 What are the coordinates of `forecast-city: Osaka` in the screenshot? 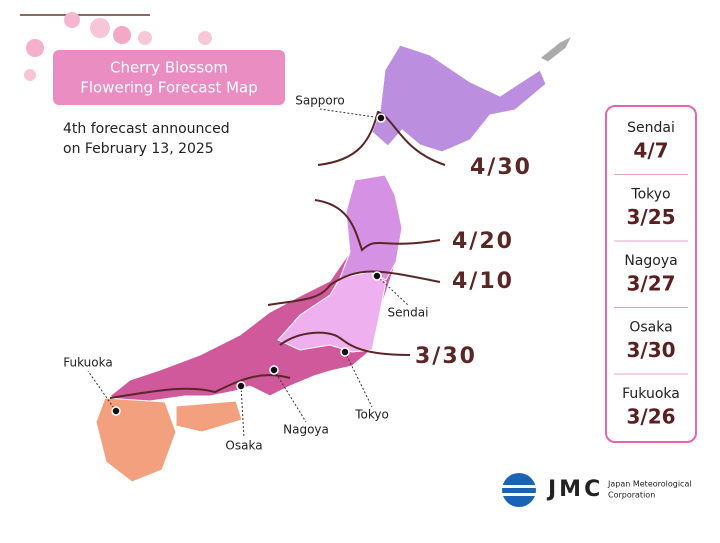 It's located at (650, 328).